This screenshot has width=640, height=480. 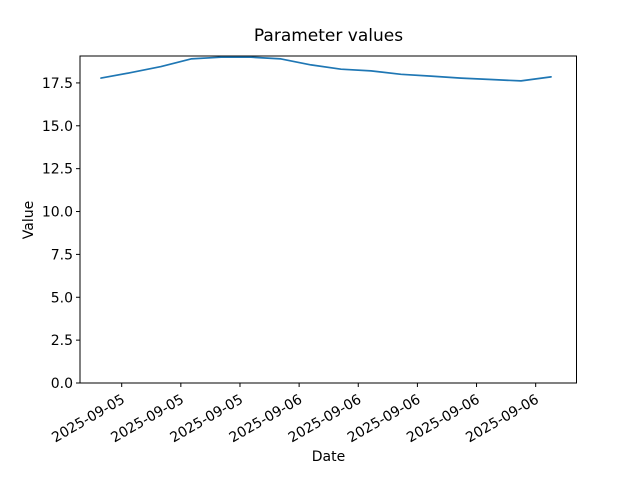 I want to click on y-tick-label: 10.0, so click(x=57, y=213).